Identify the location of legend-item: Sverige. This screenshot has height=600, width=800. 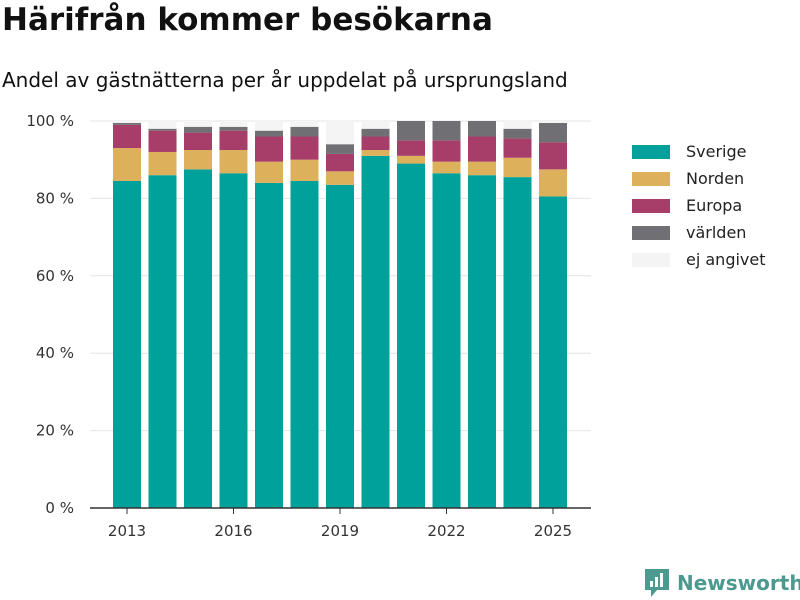
(699, 151).